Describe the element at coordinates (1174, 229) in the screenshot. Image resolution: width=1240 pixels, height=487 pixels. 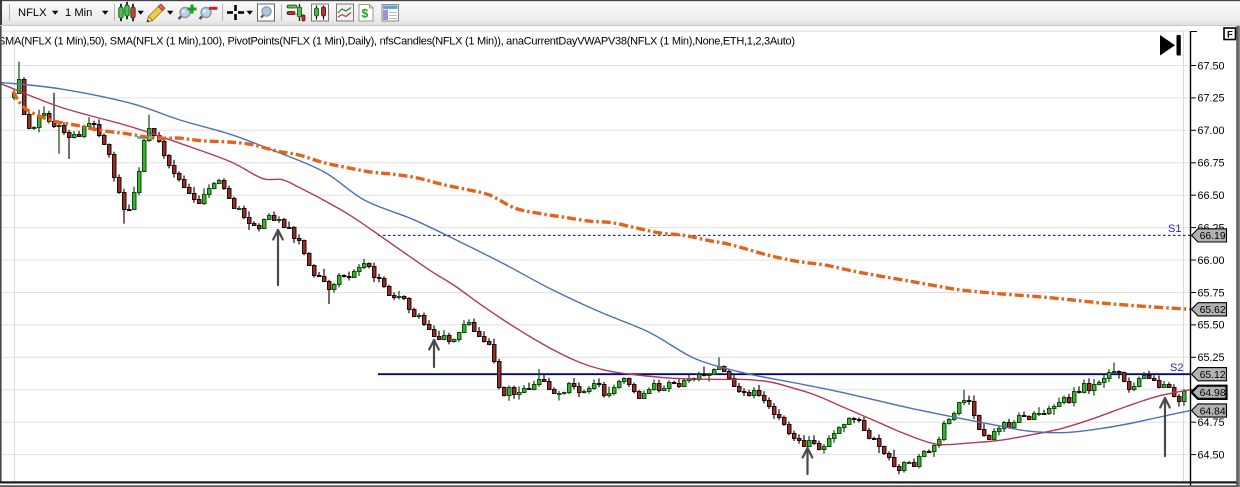
I see `svg-text: S1` at that location.